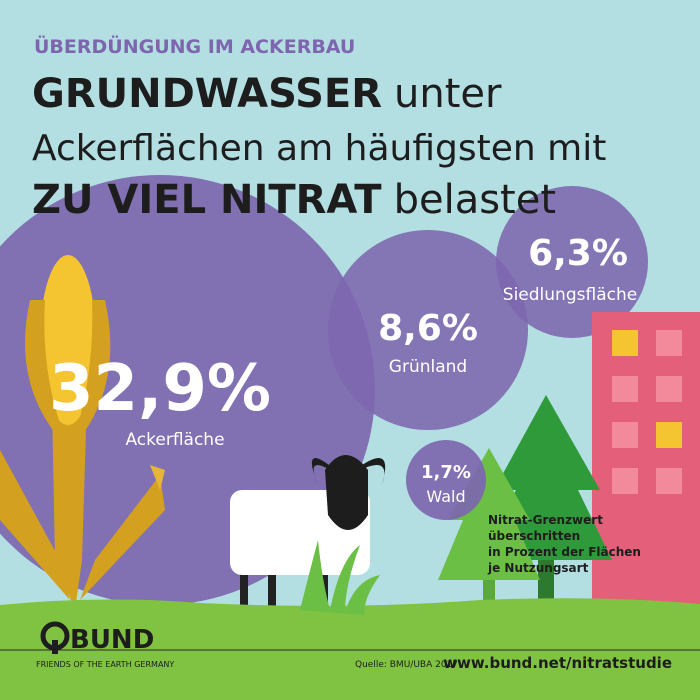 This screenshot has width=700, height=700. I want to click on corn, so click(82, 432).